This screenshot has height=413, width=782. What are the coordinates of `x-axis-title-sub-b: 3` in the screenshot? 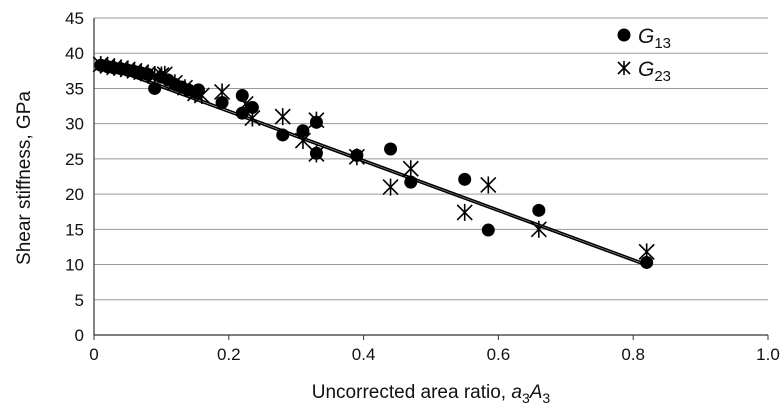 It's located at (546, 398).